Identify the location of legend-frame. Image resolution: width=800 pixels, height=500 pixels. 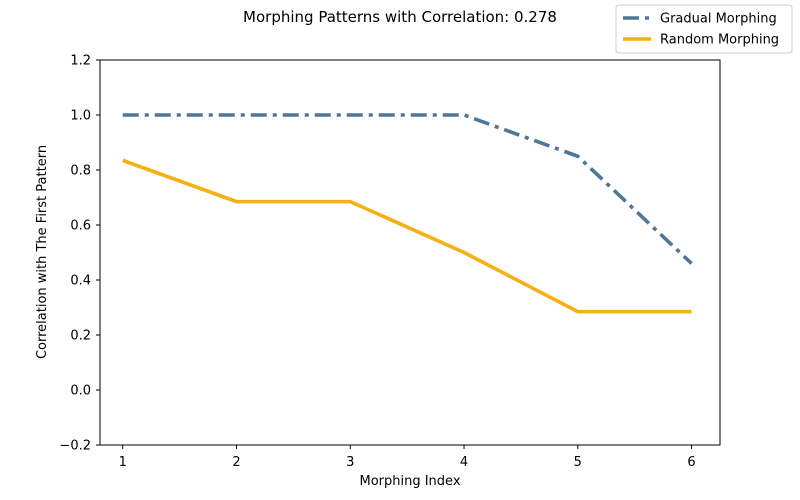
(704, 29).